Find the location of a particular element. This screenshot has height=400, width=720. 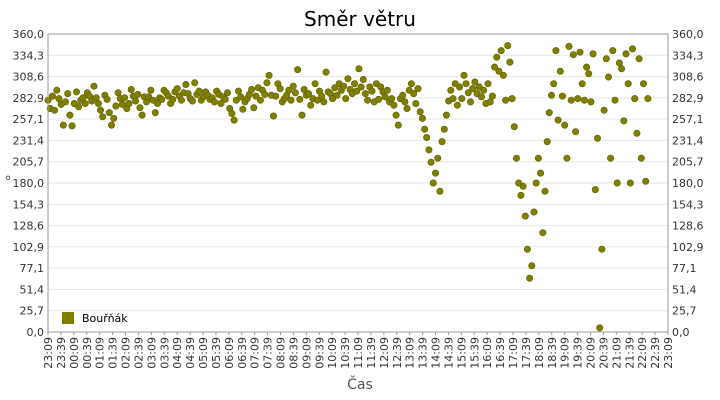

legend-label: Bouřňák is located at coordinates (105, 318).